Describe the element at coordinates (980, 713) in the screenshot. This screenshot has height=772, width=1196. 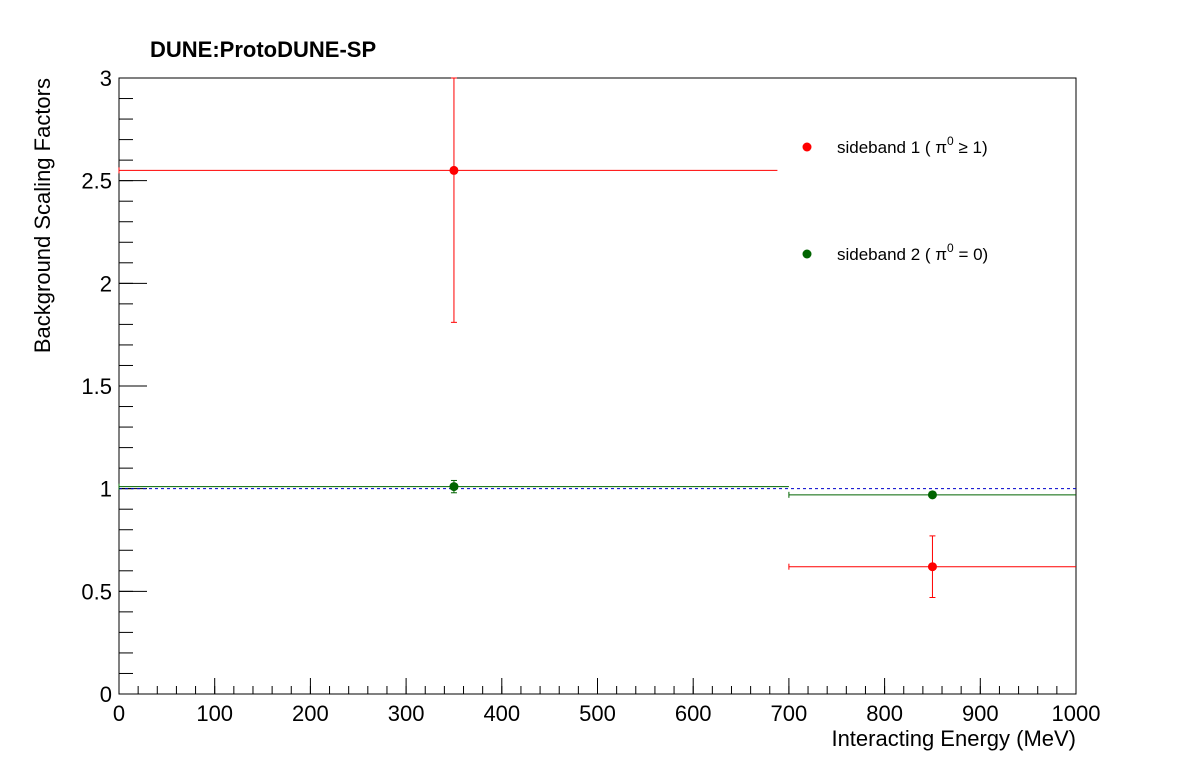
I see `x-tick-label: 900` at that location.